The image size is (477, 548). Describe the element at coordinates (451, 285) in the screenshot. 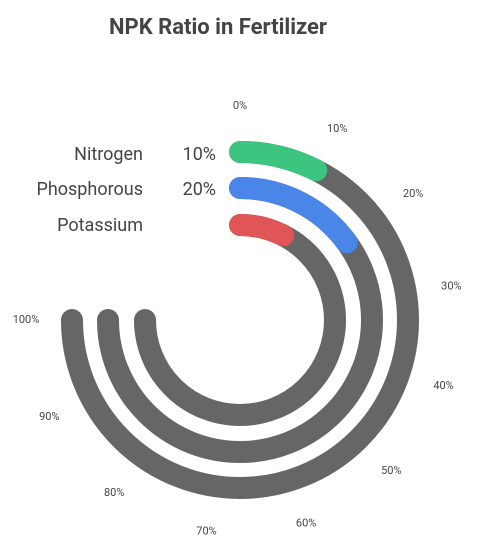

I see `axis-tick-label: 30%` at that location.